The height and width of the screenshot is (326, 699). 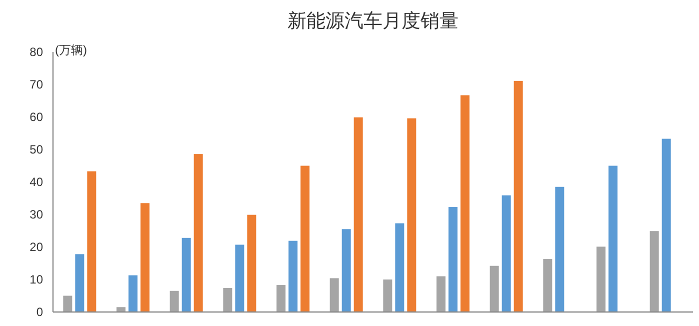 I want to click on y-axis-title: (万辆), so click(x=71, y=50).